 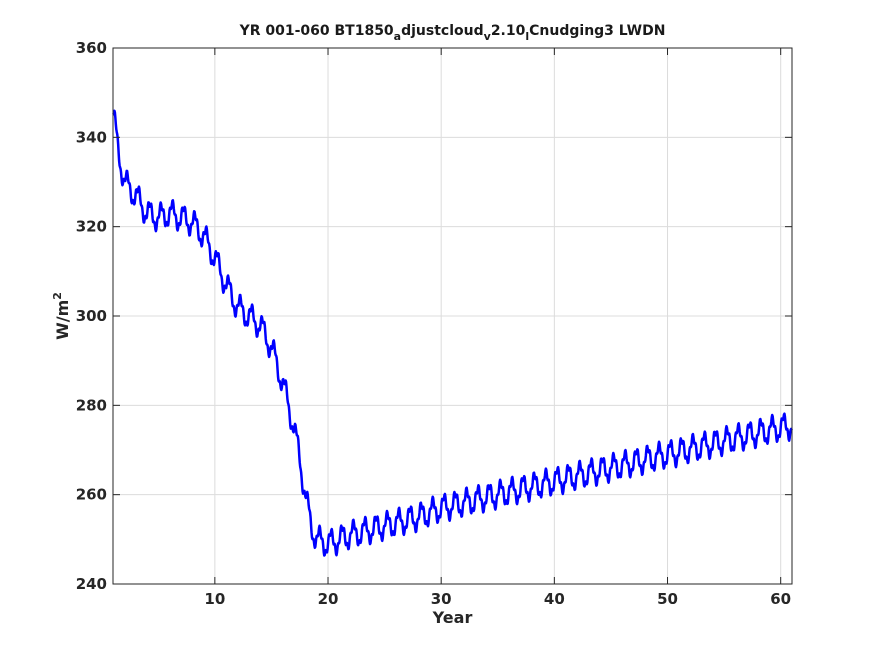 What do you see at coordinates (508, 31) in the screenshot?
I see `chart-title-segment: 2.10` at bounding box center [508, 31].